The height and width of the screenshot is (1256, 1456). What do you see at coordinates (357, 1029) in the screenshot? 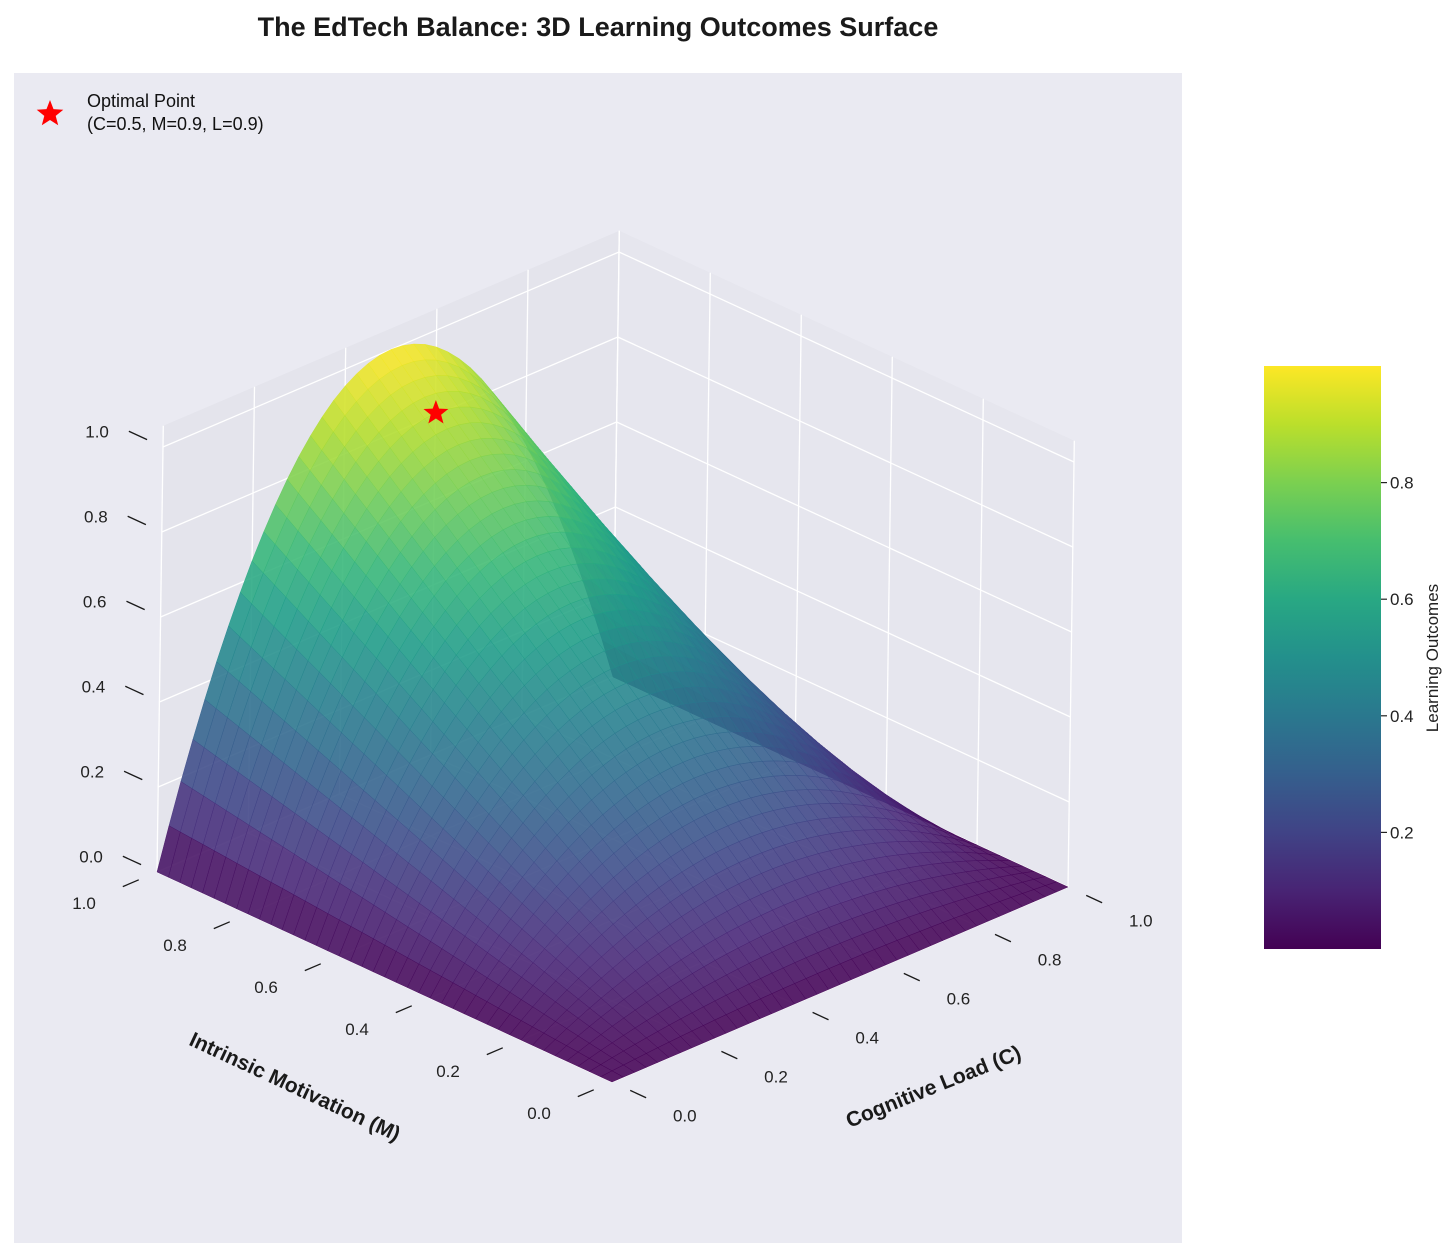
I see `y-tick-label: 0.4` at bounding box center [357, 1029].